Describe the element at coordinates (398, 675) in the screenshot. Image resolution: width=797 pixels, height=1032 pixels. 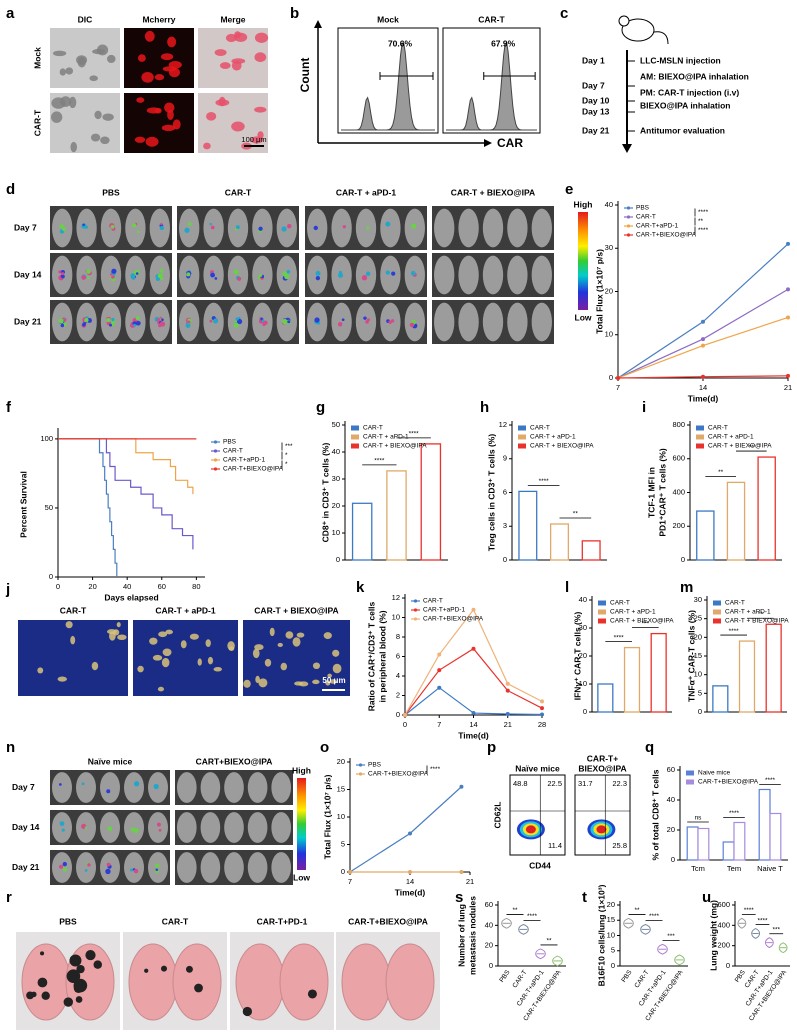
I see `y-tick-label: 4` at that location.